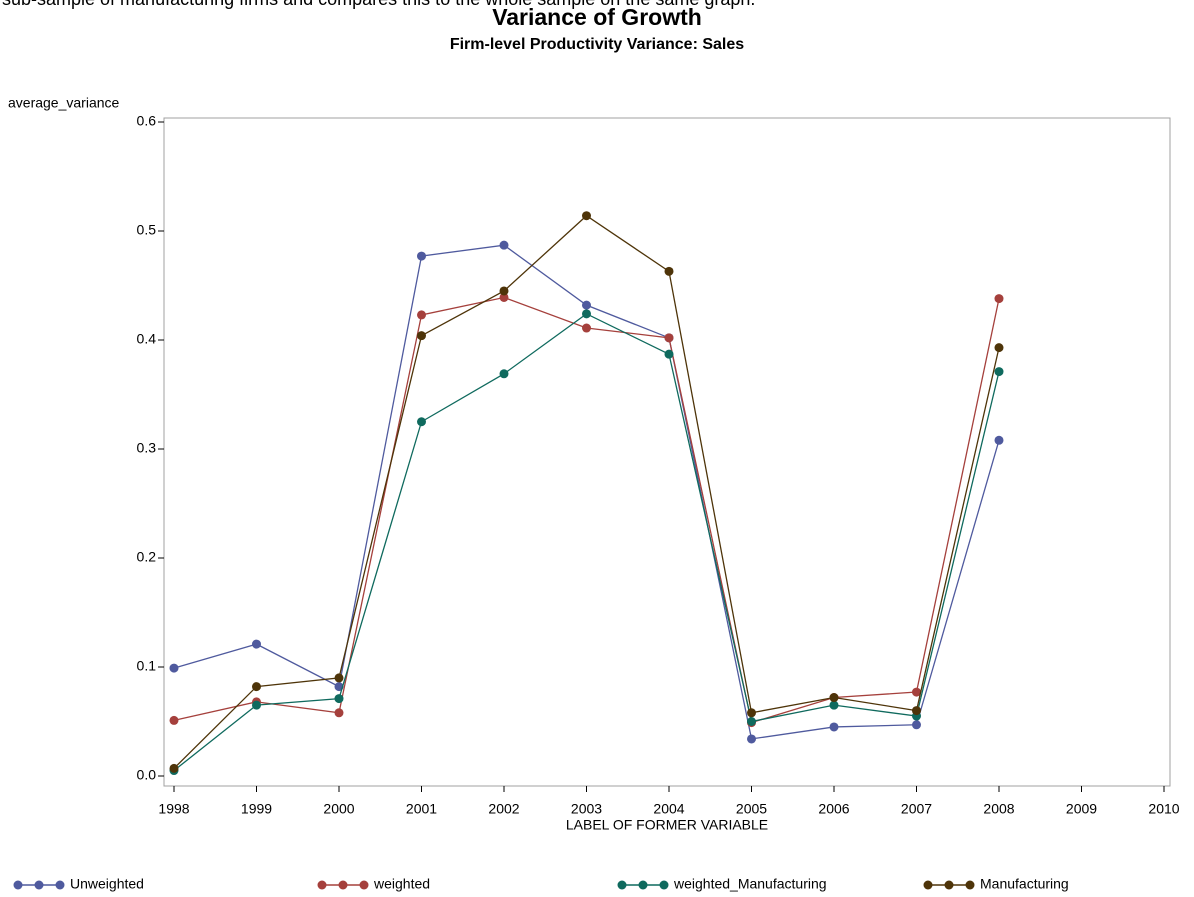 Image resolution: width=1194 pixels, height=897 pixels. I want to click on y-tick-label: 0.1, so click(147, 666).